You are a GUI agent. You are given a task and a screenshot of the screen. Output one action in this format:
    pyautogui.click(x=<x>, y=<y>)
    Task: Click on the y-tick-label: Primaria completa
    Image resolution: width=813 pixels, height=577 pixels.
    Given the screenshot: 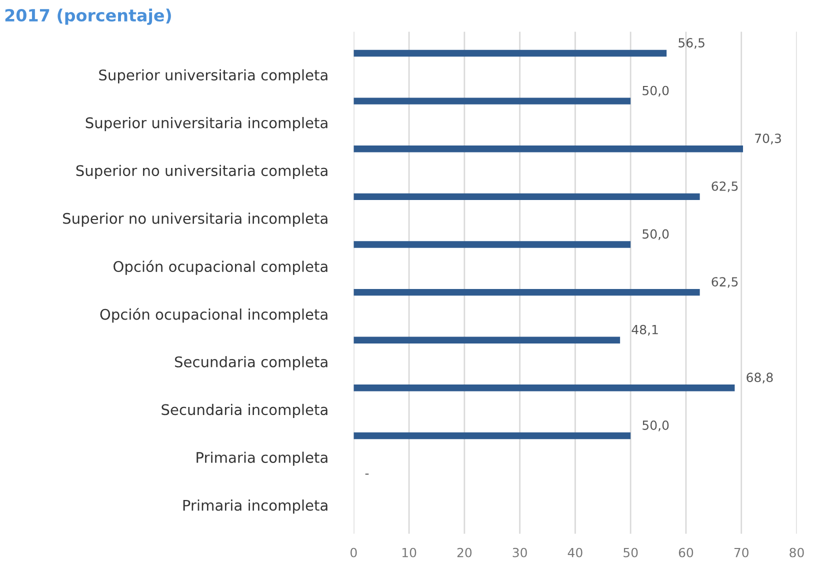 What is the action you would take?
    pyautogui.click(x=262, y=459)
    